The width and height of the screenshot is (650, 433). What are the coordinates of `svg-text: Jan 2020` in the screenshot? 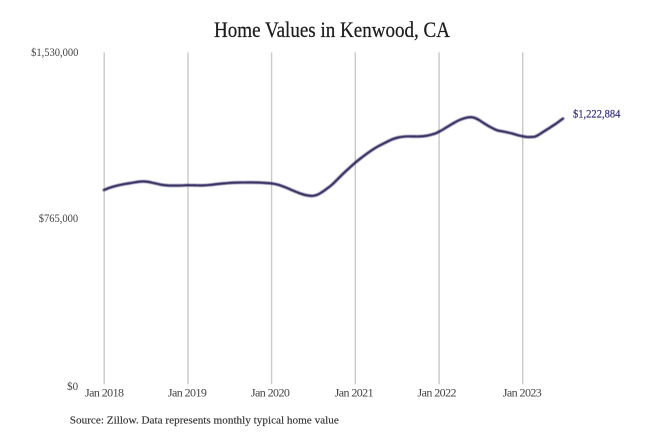 It's located at (270, 393).